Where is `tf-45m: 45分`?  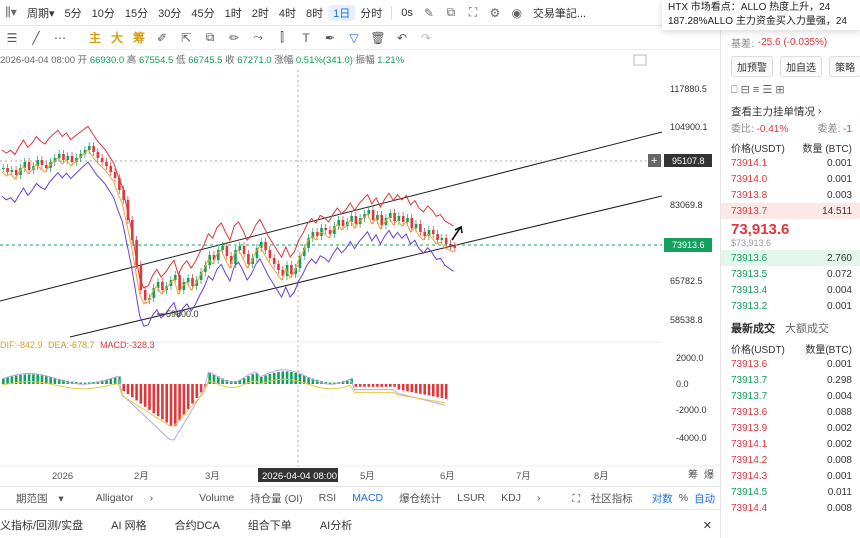
tf-45m: 45分 is located at coordinates (203, 13).